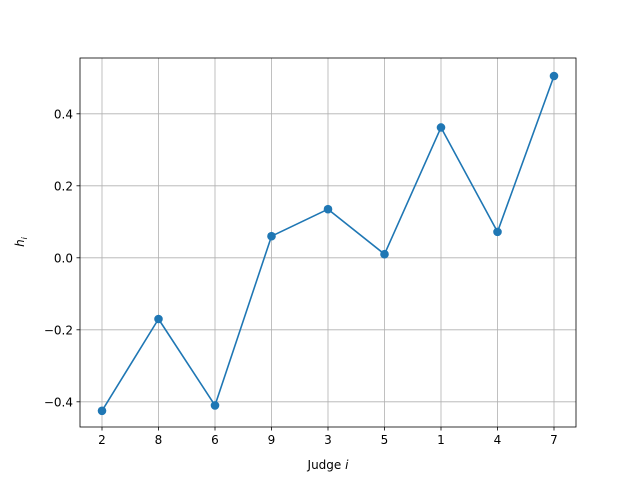 Image resolution: width=640 pixels, height=480 pixels. I want to click on y-tick-label: 0.0, so click(63, 258).